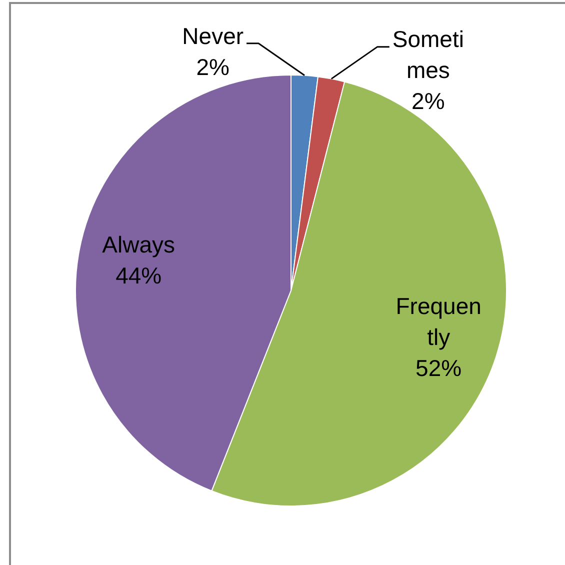 The height and width of the screenshot is (565, 565). Describe the element at coordinates (213, 35) in the screenshot. I see `slice-label: Never` at that location.